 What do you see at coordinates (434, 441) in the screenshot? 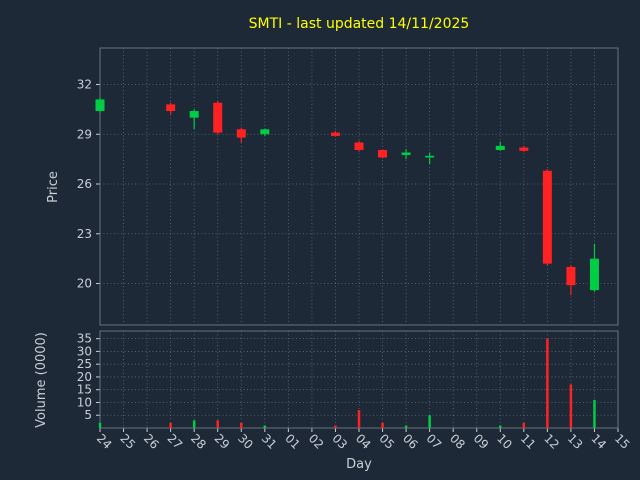
I see `x-tick-label: 07` at bounding box center [434, 441].